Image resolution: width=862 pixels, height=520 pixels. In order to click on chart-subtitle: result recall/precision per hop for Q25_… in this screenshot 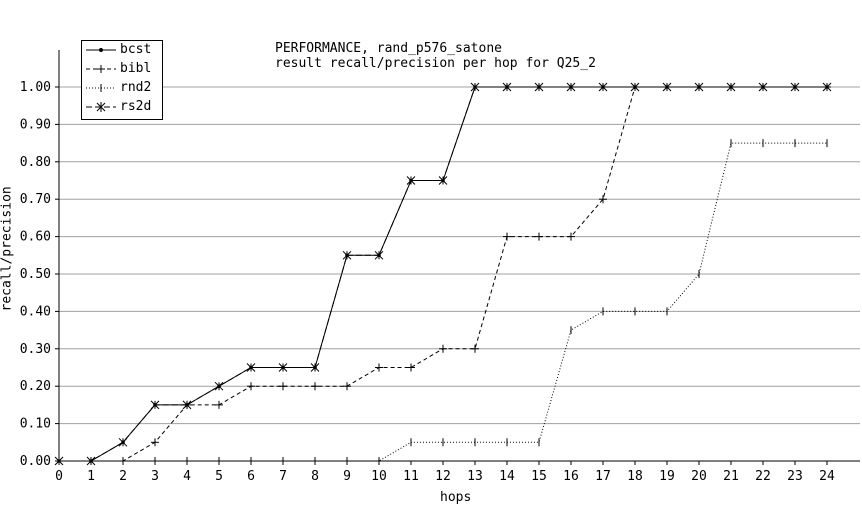, I will do `click(435, 63)`.